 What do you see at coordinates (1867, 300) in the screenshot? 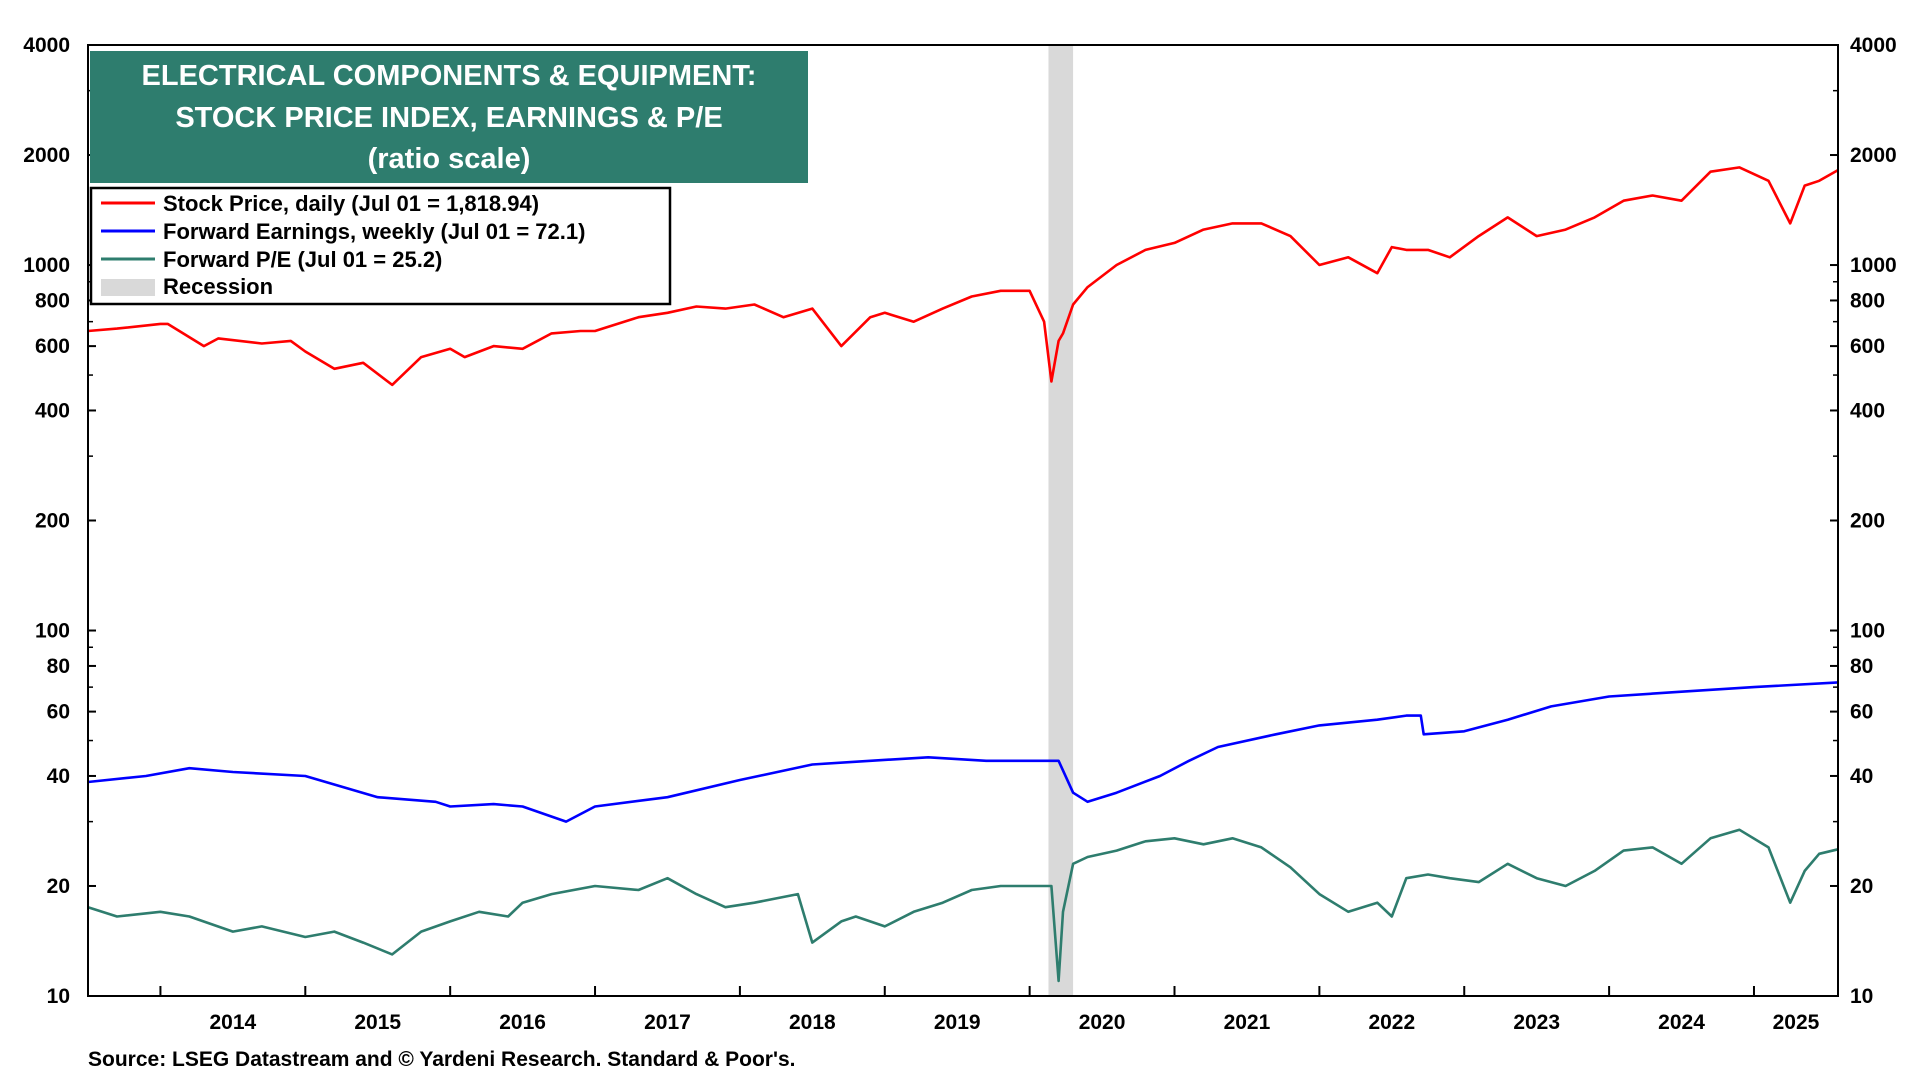
I see `y-tick-label-right: 800` at bounding box center [1867, 300].